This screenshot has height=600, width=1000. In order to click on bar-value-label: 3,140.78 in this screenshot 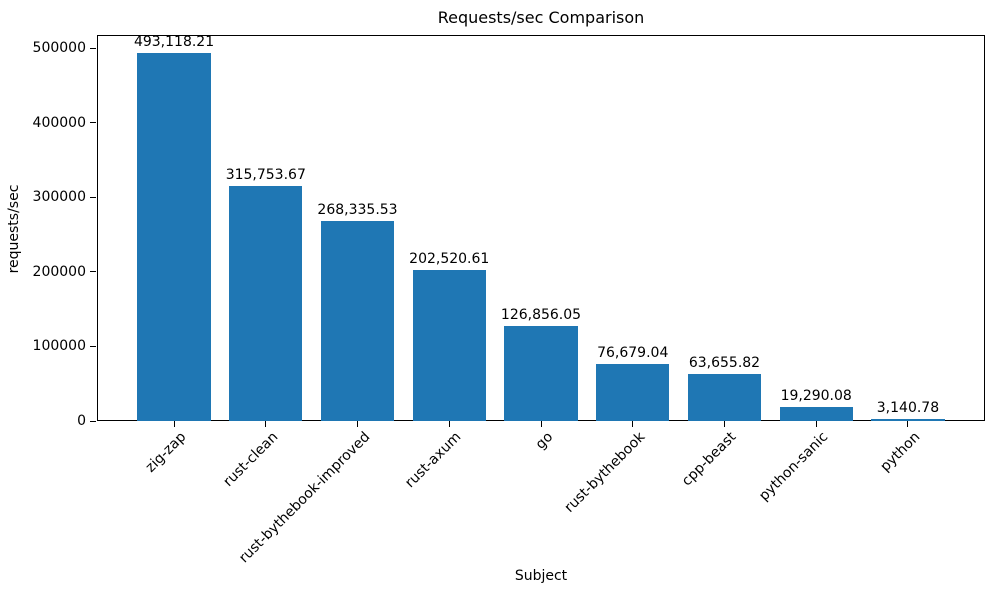, I will do `click(908, 407)`.